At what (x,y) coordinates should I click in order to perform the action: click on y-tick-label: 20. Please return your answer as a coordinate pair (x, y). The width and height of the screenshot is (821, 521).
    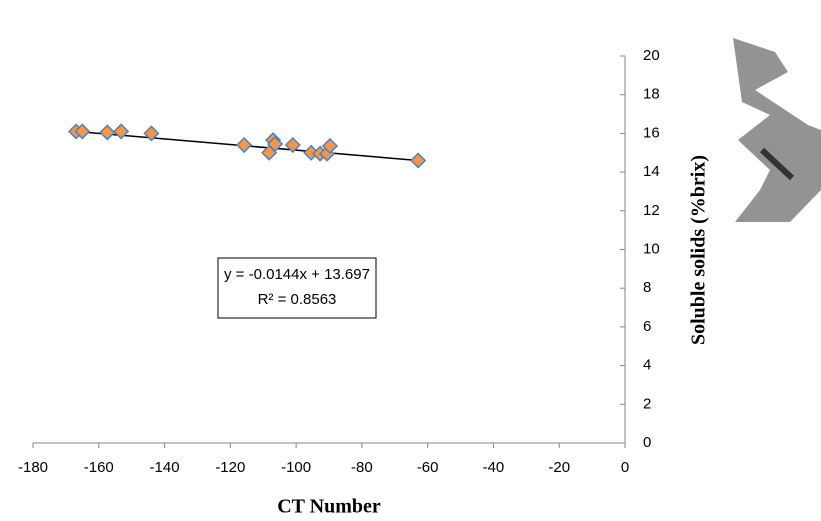
    Looking at the image, I should click on (651, 55).